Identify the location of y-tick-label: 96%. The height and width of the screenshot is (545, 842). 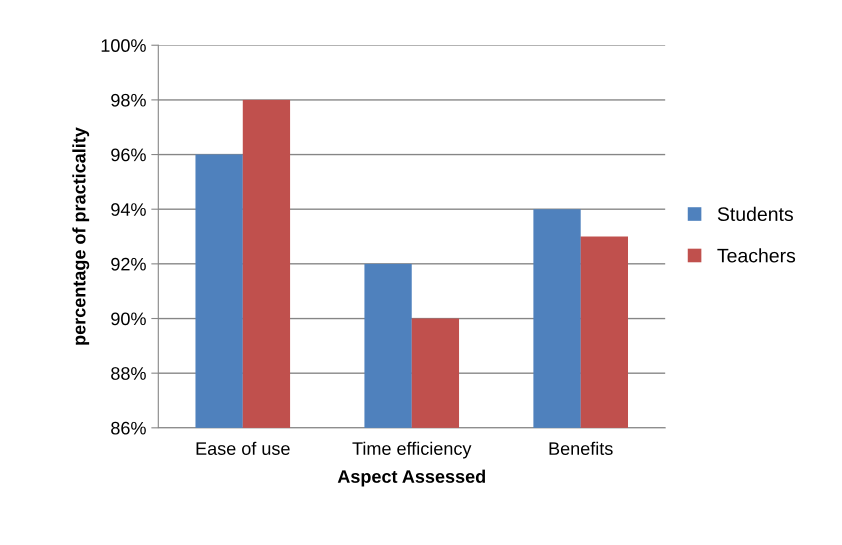
(128, 155).